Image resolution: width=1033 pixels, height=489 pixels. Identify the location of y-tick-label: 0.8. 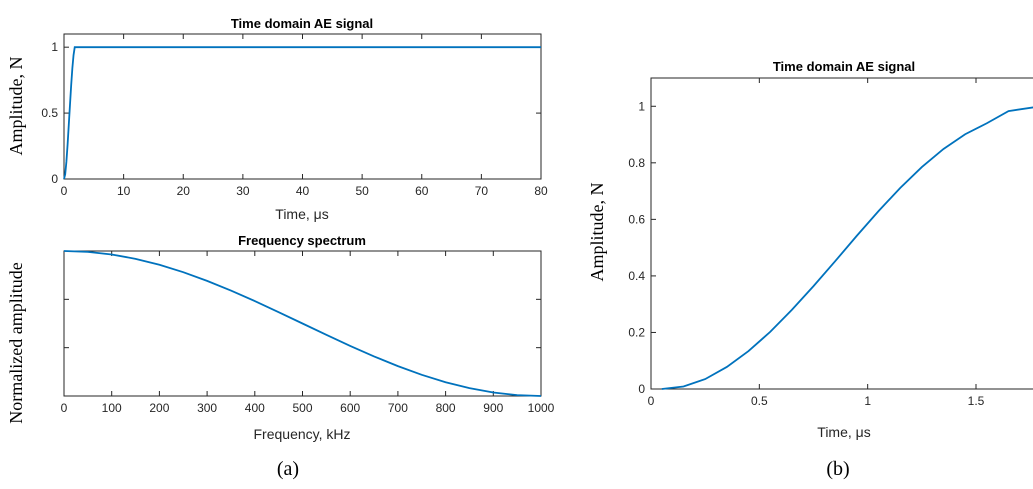
(636, 163).